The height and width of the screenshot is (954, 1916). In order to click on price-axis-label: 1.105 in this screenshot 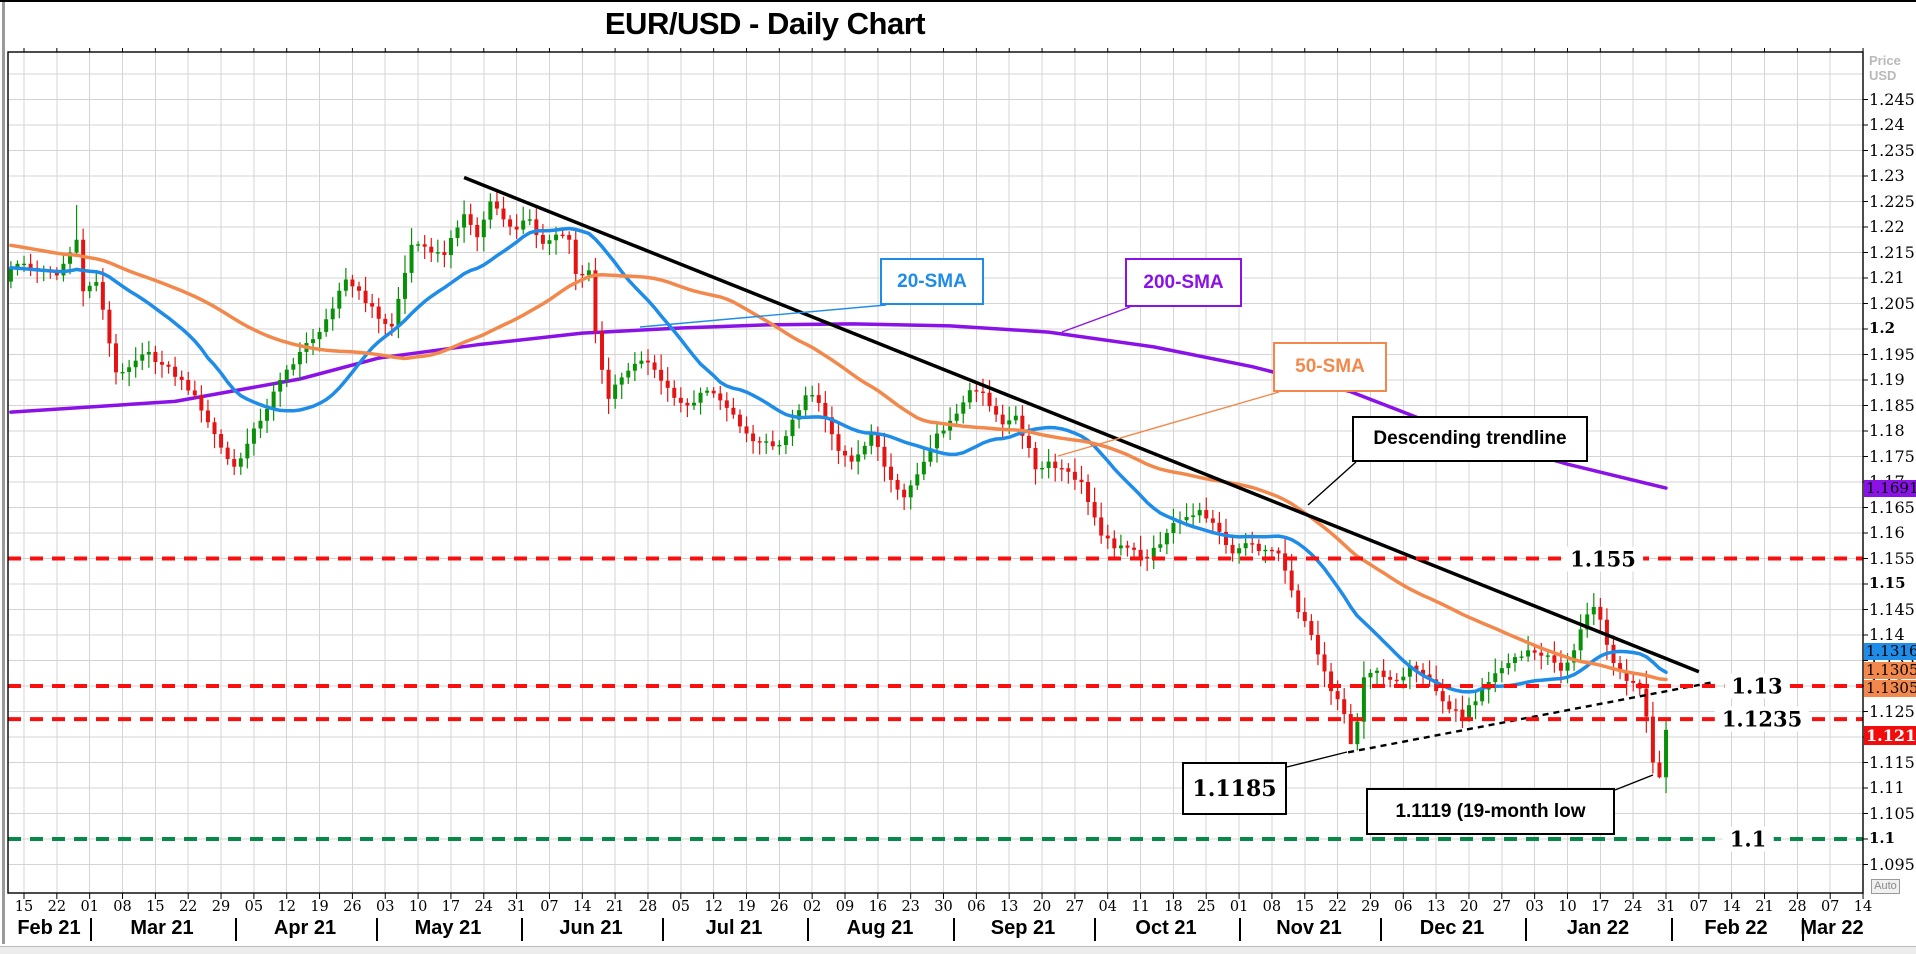, I will do `click(1892, 813)`.